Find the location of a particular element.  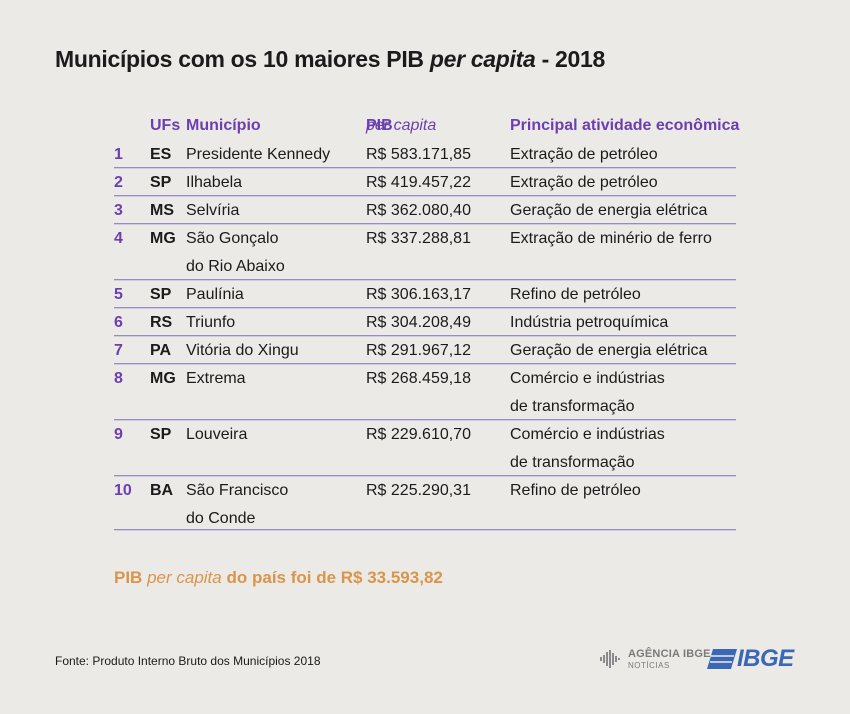

pib-value: R$ 362.080,40 is located at coordinates (418, 210).